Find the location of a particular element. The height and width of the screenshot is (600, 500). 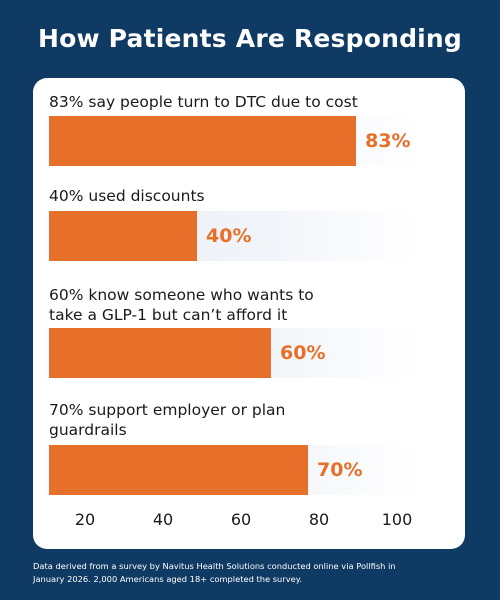

bar-track-3: 60% is located at coordinates (234, 353).